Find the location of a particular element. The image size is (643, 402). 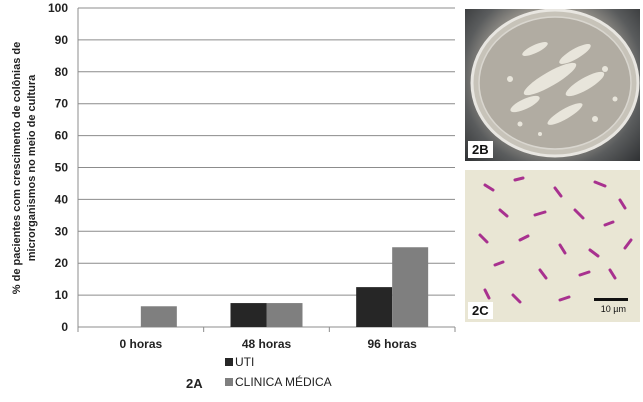

legend: UTI CLINICA MÉDICA is located at coordinates (278, 372).